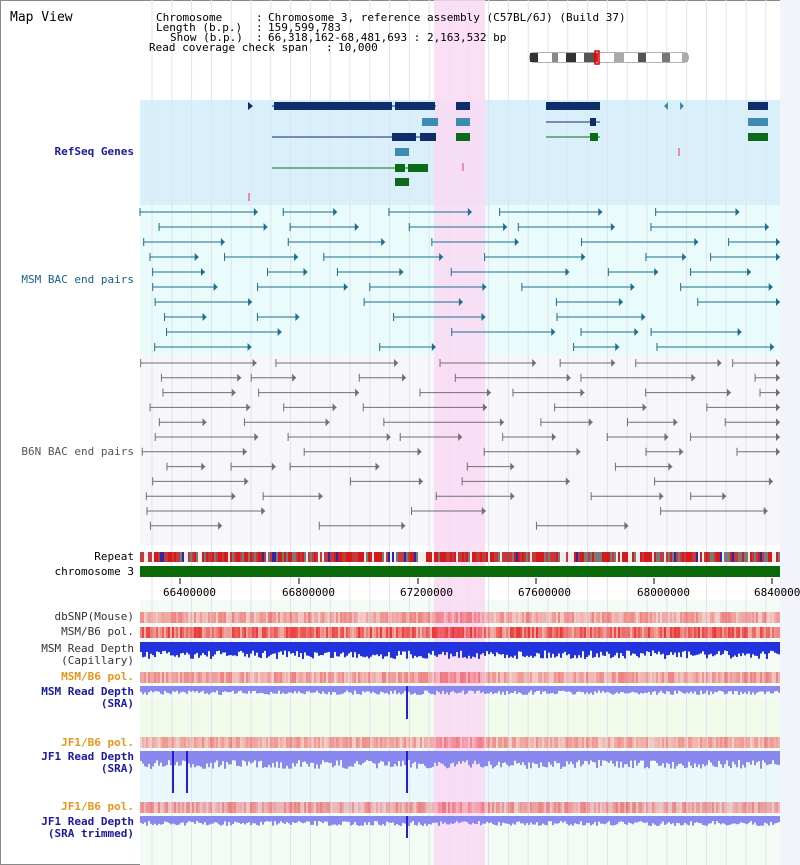 The height and width of the screenshot is (865, 800). Describe the element at coordinates (87, 821) in the screenshot. I see `track-label-jf1-depth-trimmed: JF1 Read Depth` at that location.